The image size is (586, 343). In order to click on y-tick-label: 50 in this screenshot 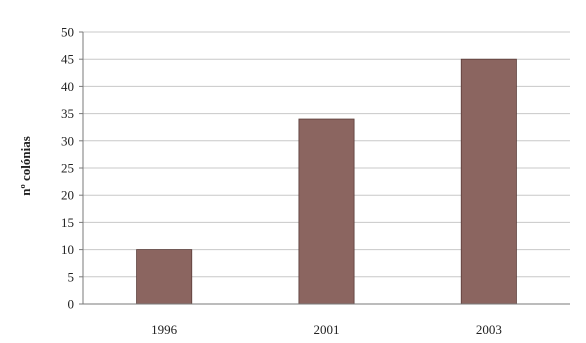, I will do `click(67, 32)`.